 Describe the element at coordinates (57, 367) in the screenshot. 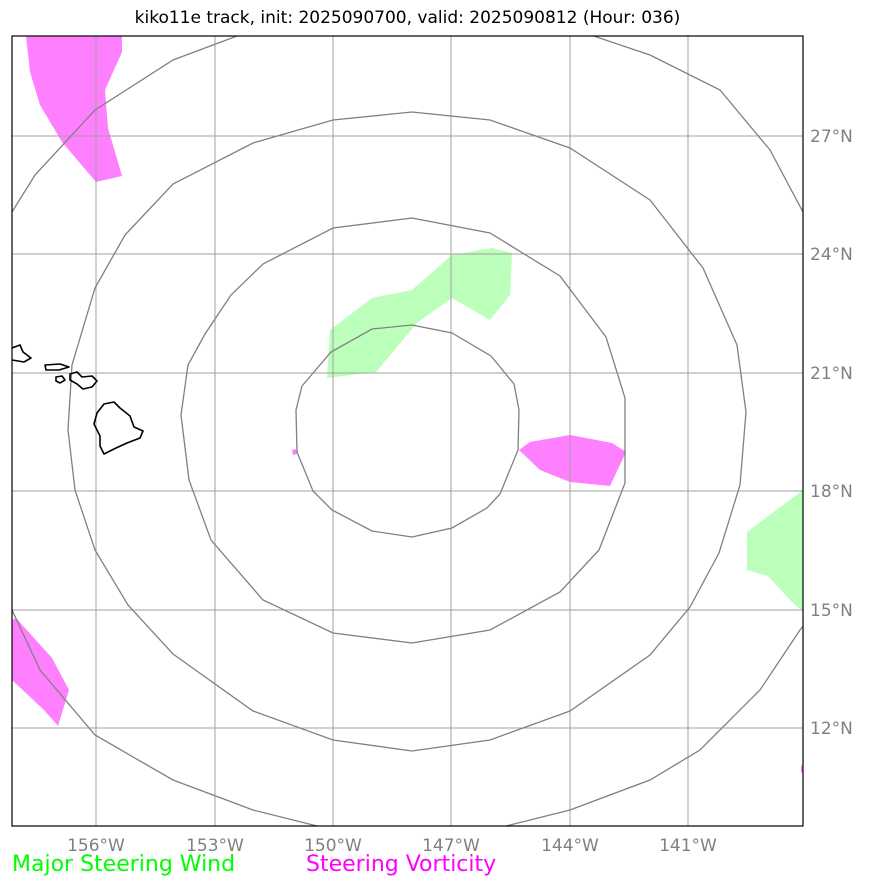

I see `island-molokai` at that location.